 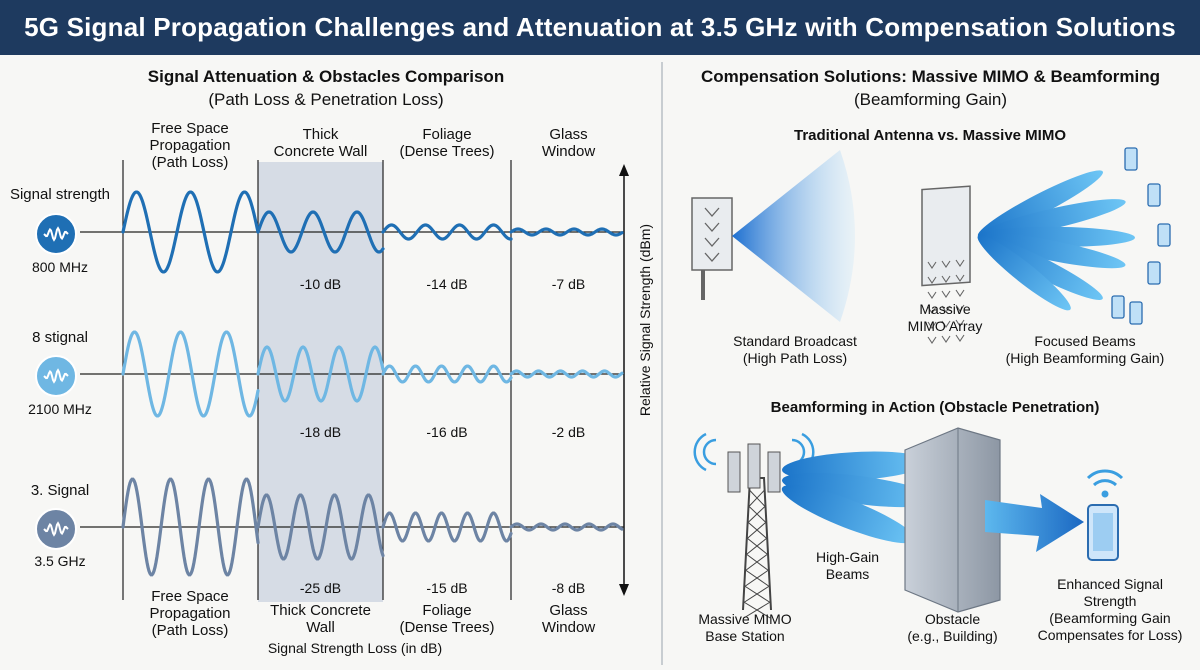 What do you see at coordinates (774, 472) in the screenshot?
I see `tower-antenna-right` at bounding box center [774, 472].